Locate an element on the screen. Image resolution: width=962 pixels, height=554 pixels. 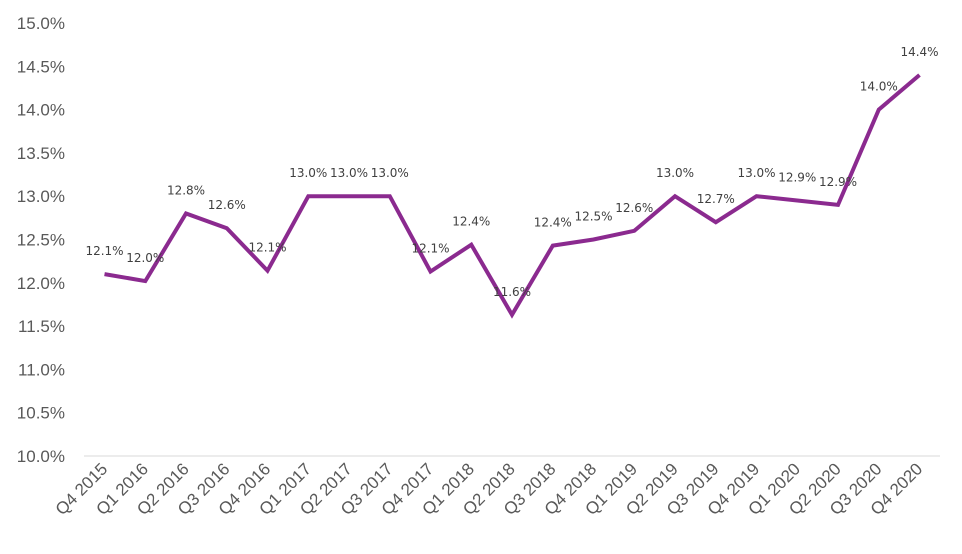
data-label: 11.6% is located at coordinates (512, 292).